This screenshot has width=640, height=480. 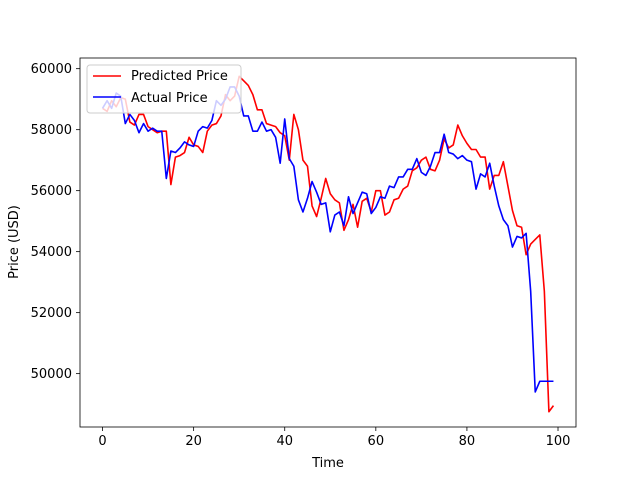 What do you see at coordinates (51, 191) in the screenshot?
I see `y-tick-label: 56000` at bounding box center [51, 191].